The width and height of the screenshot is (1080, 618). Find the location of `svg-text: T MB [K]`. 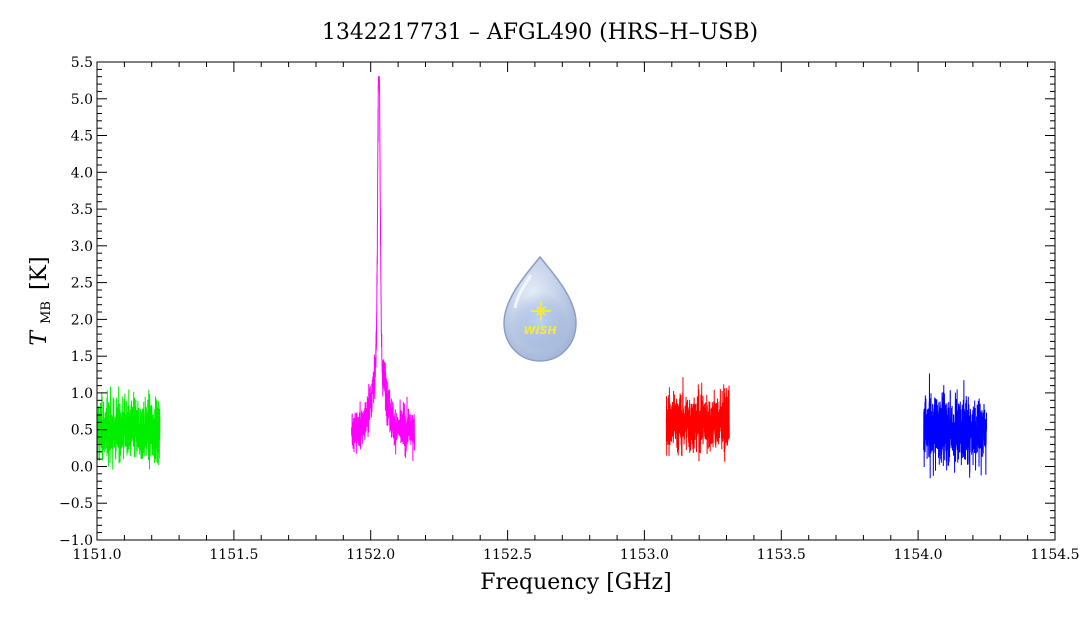

svg-text: T MB [K] is located at coordinates (41, 300).